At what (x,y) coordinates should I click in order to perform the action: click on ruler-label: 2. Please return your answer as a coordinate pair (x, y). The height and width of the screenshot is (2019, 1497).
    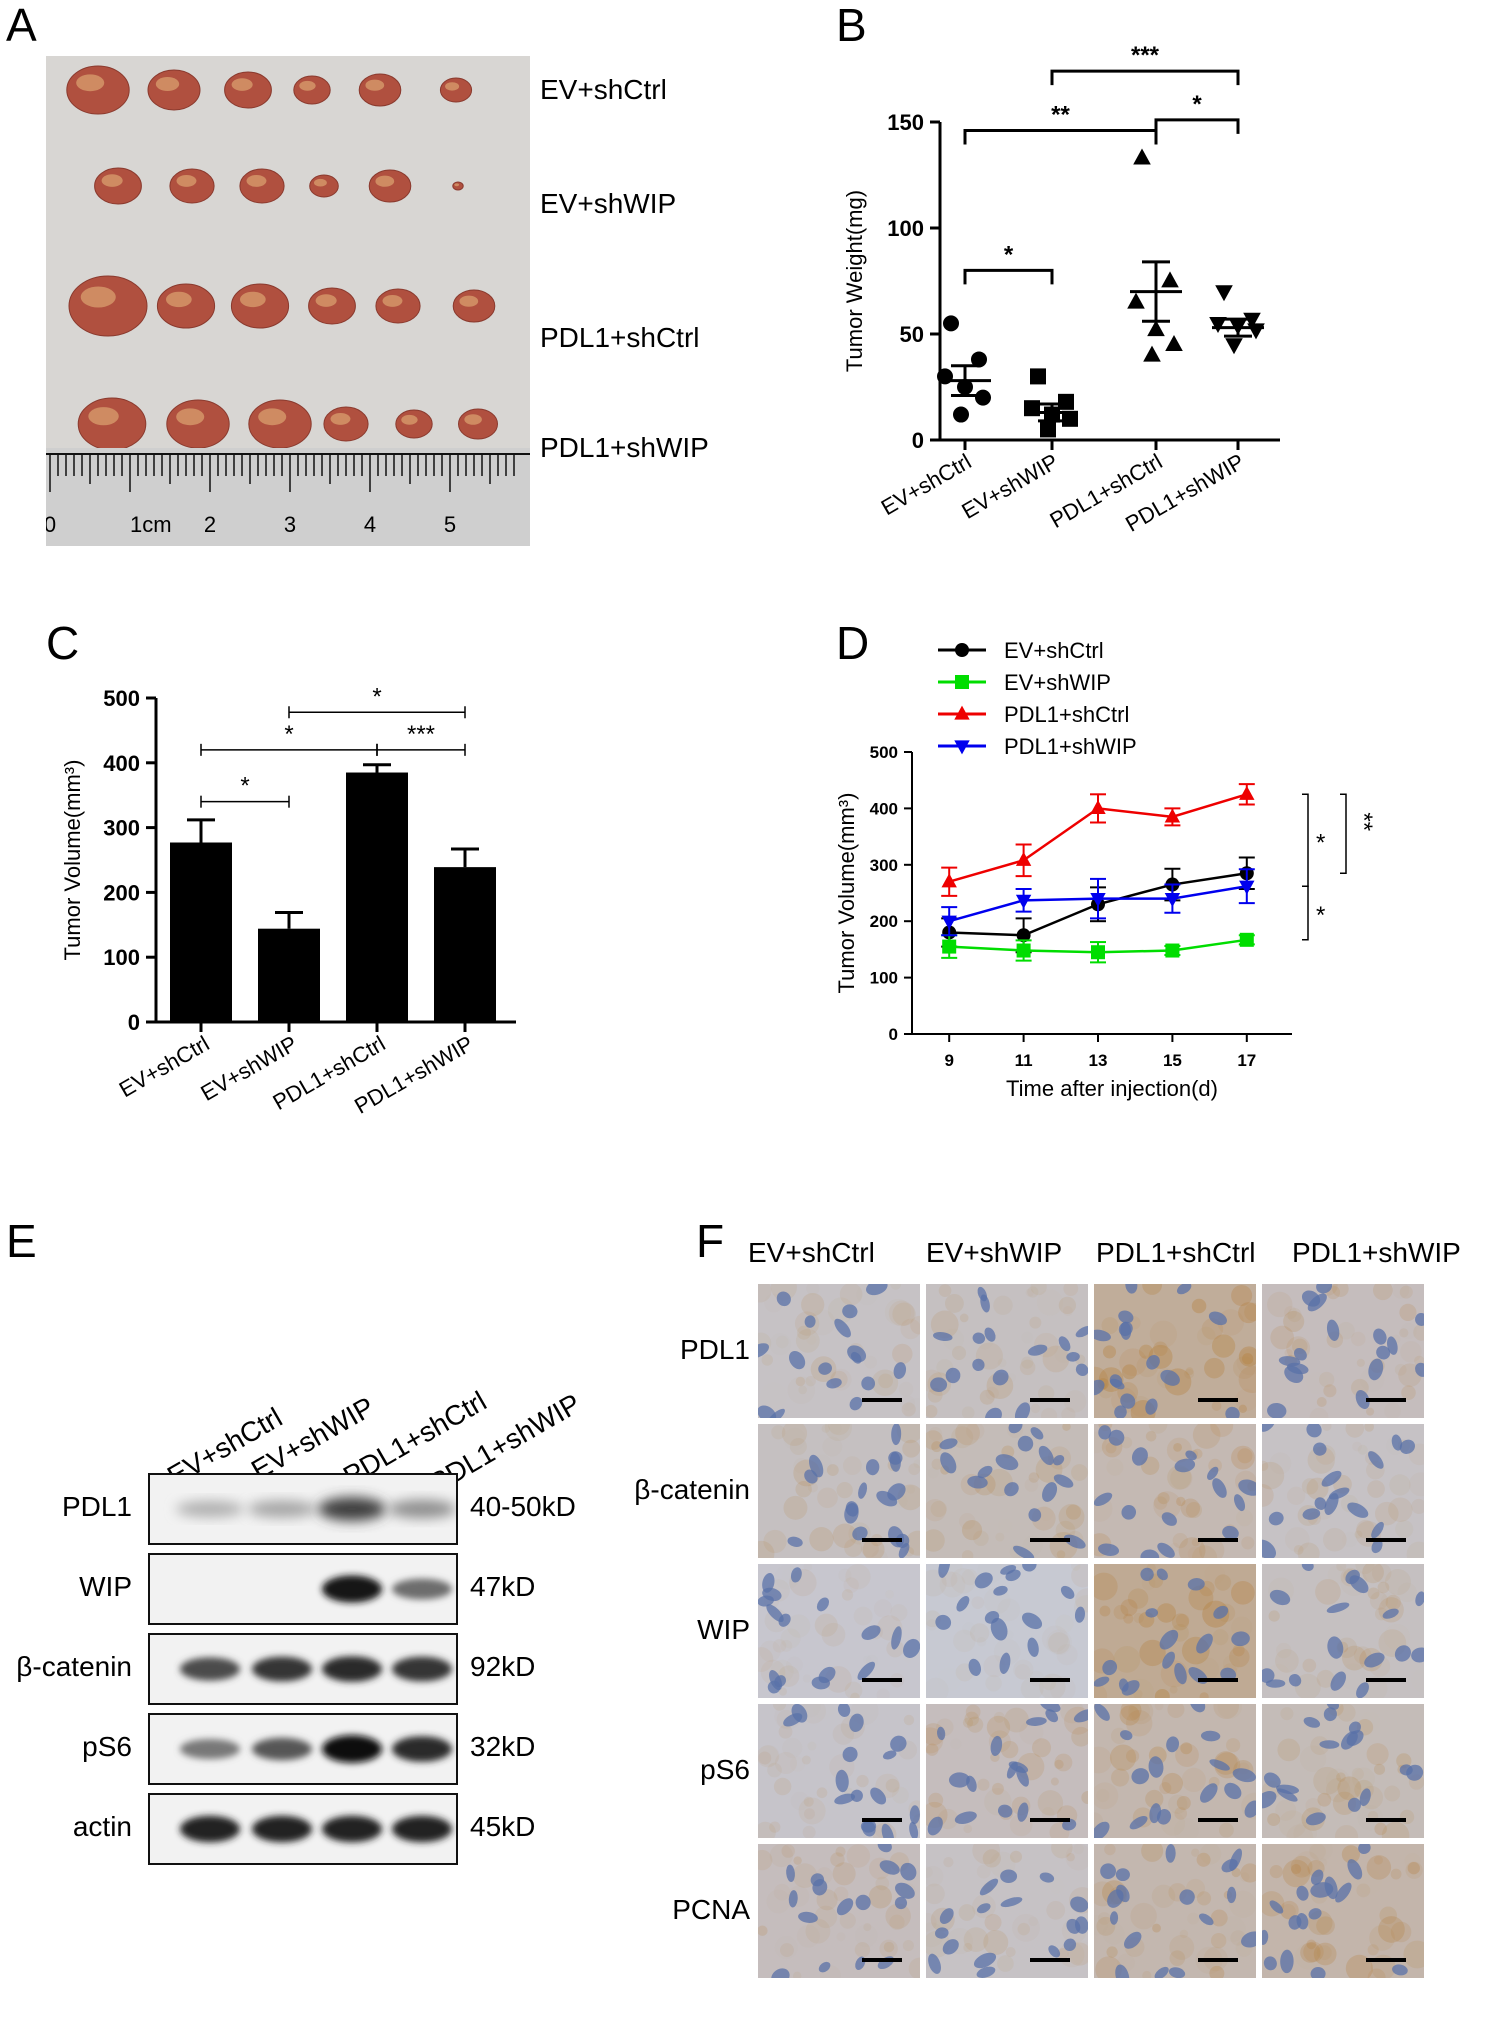
    Looking at the image, I should click on (210, 524).